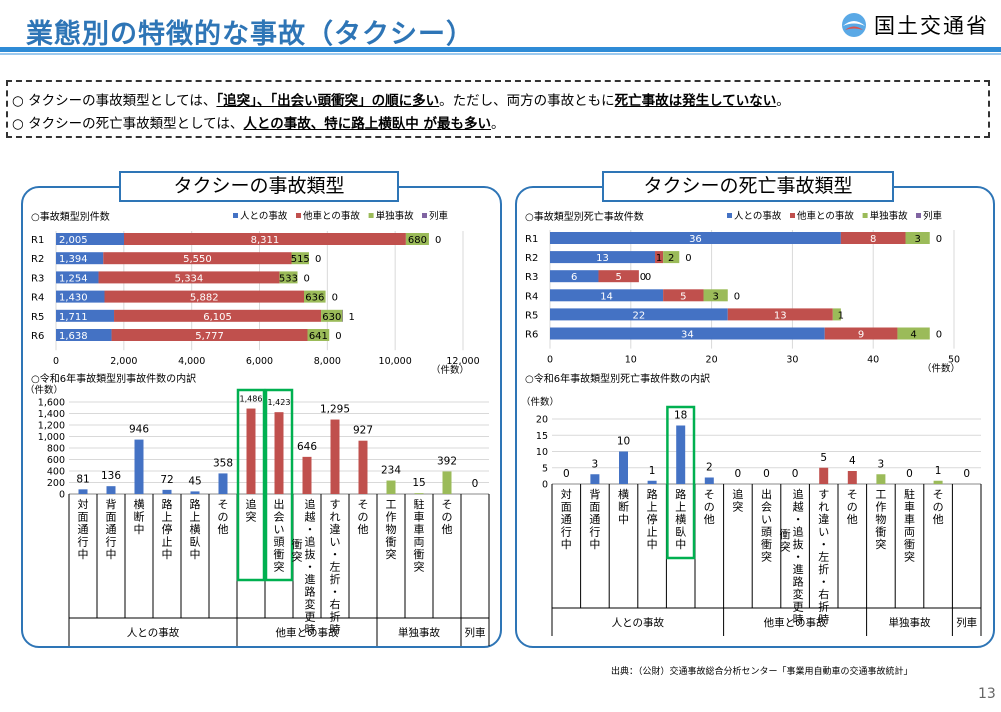 This screenshot has height=712, width=1001. What do you see at coordinates (251, 485) in the screenshot?
I see `highlight-box` at bounding box center [251, 485].